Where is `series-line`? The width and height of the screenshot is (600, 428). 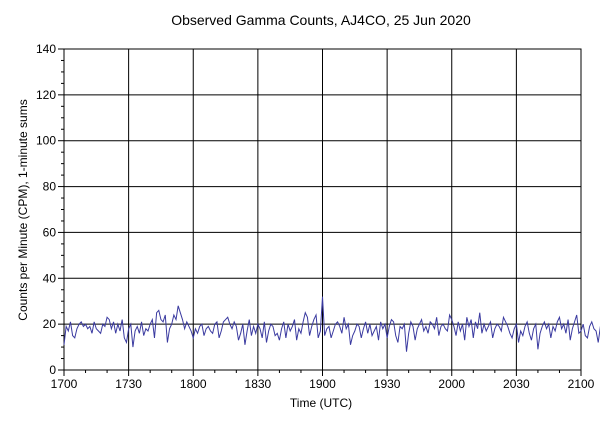 series-line is located at coordinates (331, 324).